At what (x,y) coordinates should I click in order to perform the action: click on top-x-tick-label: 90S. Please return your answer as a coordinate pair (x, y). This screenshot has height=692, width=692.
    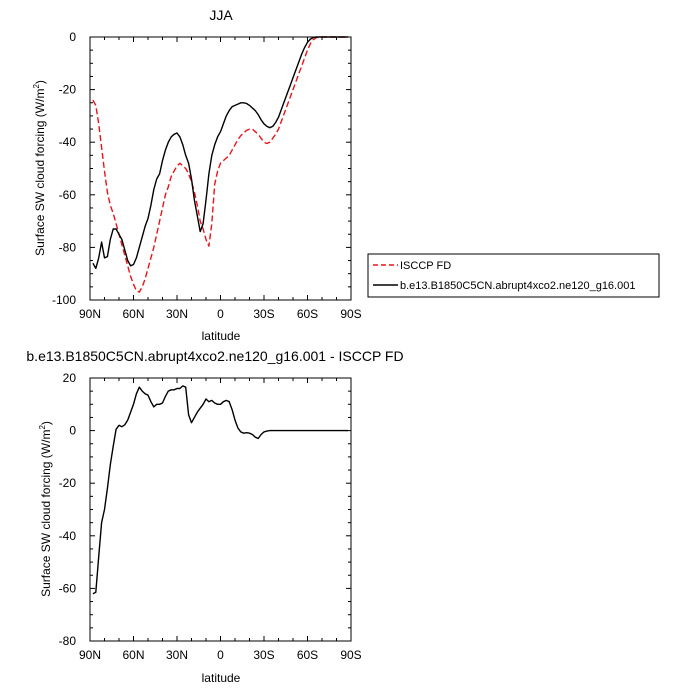
    Looking at the image, I should click on (350, 314).